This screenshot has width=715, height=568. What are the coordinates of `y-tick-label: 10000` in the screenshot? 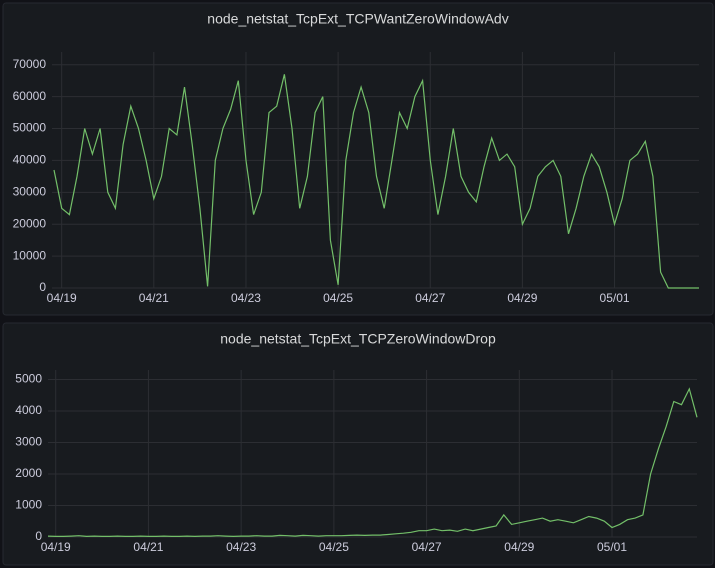 It's located at (30, 255).